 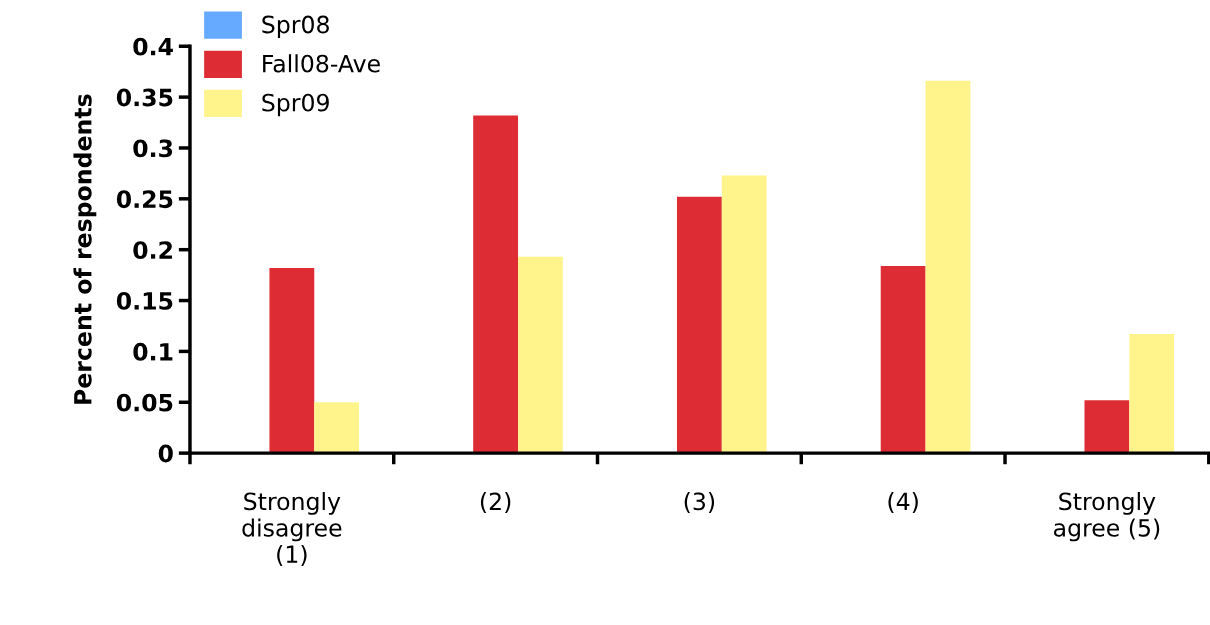 What do you see at coordinates (699, 503) in the screenshot?
I see `x-tick-label: (3)` at bounding box center [699, 503].